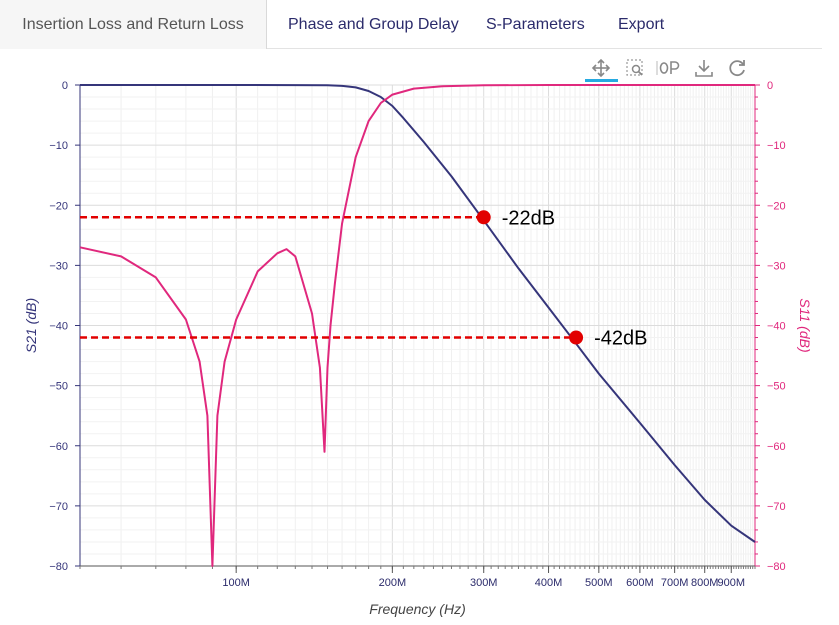 Image resolution: width=839 pixels, height=625 pixels. I want to click on left-tick-label: −60, so click(58, 447).